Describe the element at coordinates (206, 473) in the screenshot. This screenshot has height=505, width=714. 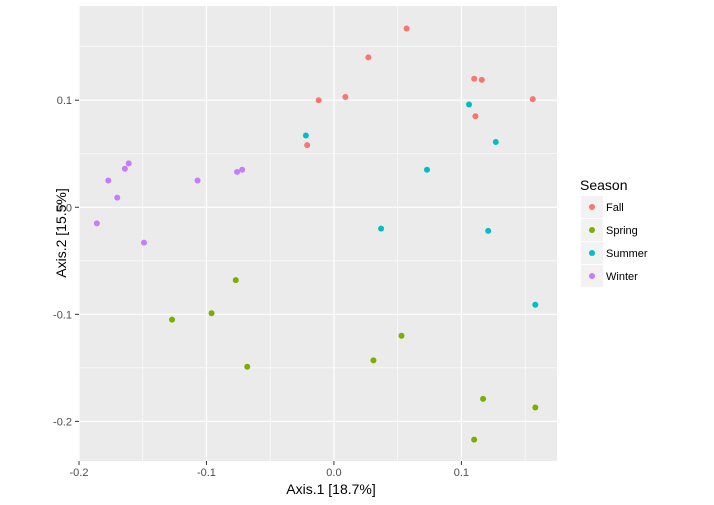
I see `x-tick-label: -0.1` at that location.